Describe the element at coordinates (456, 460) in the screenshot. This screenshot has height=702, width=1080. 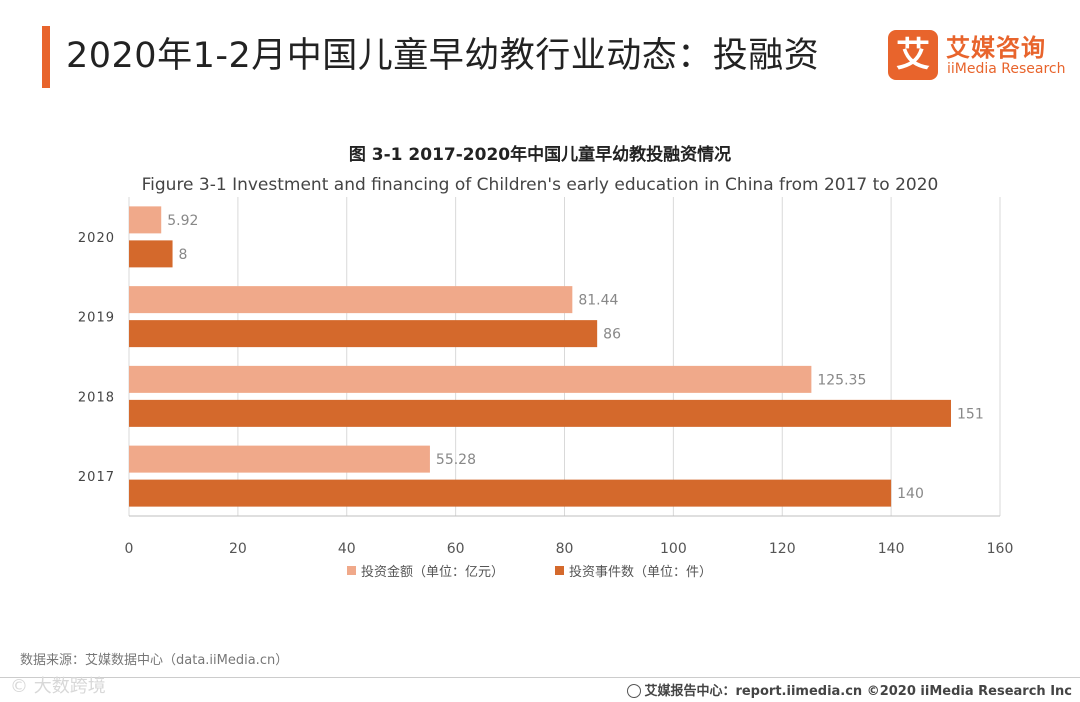
I see `data-label: 55.28` at that location.